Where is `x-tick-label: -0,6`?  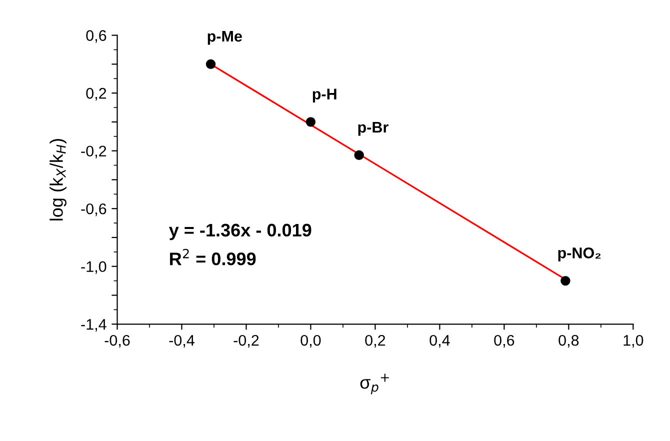 x-tick-label: -0,6 is located at coordinates (117, 341).